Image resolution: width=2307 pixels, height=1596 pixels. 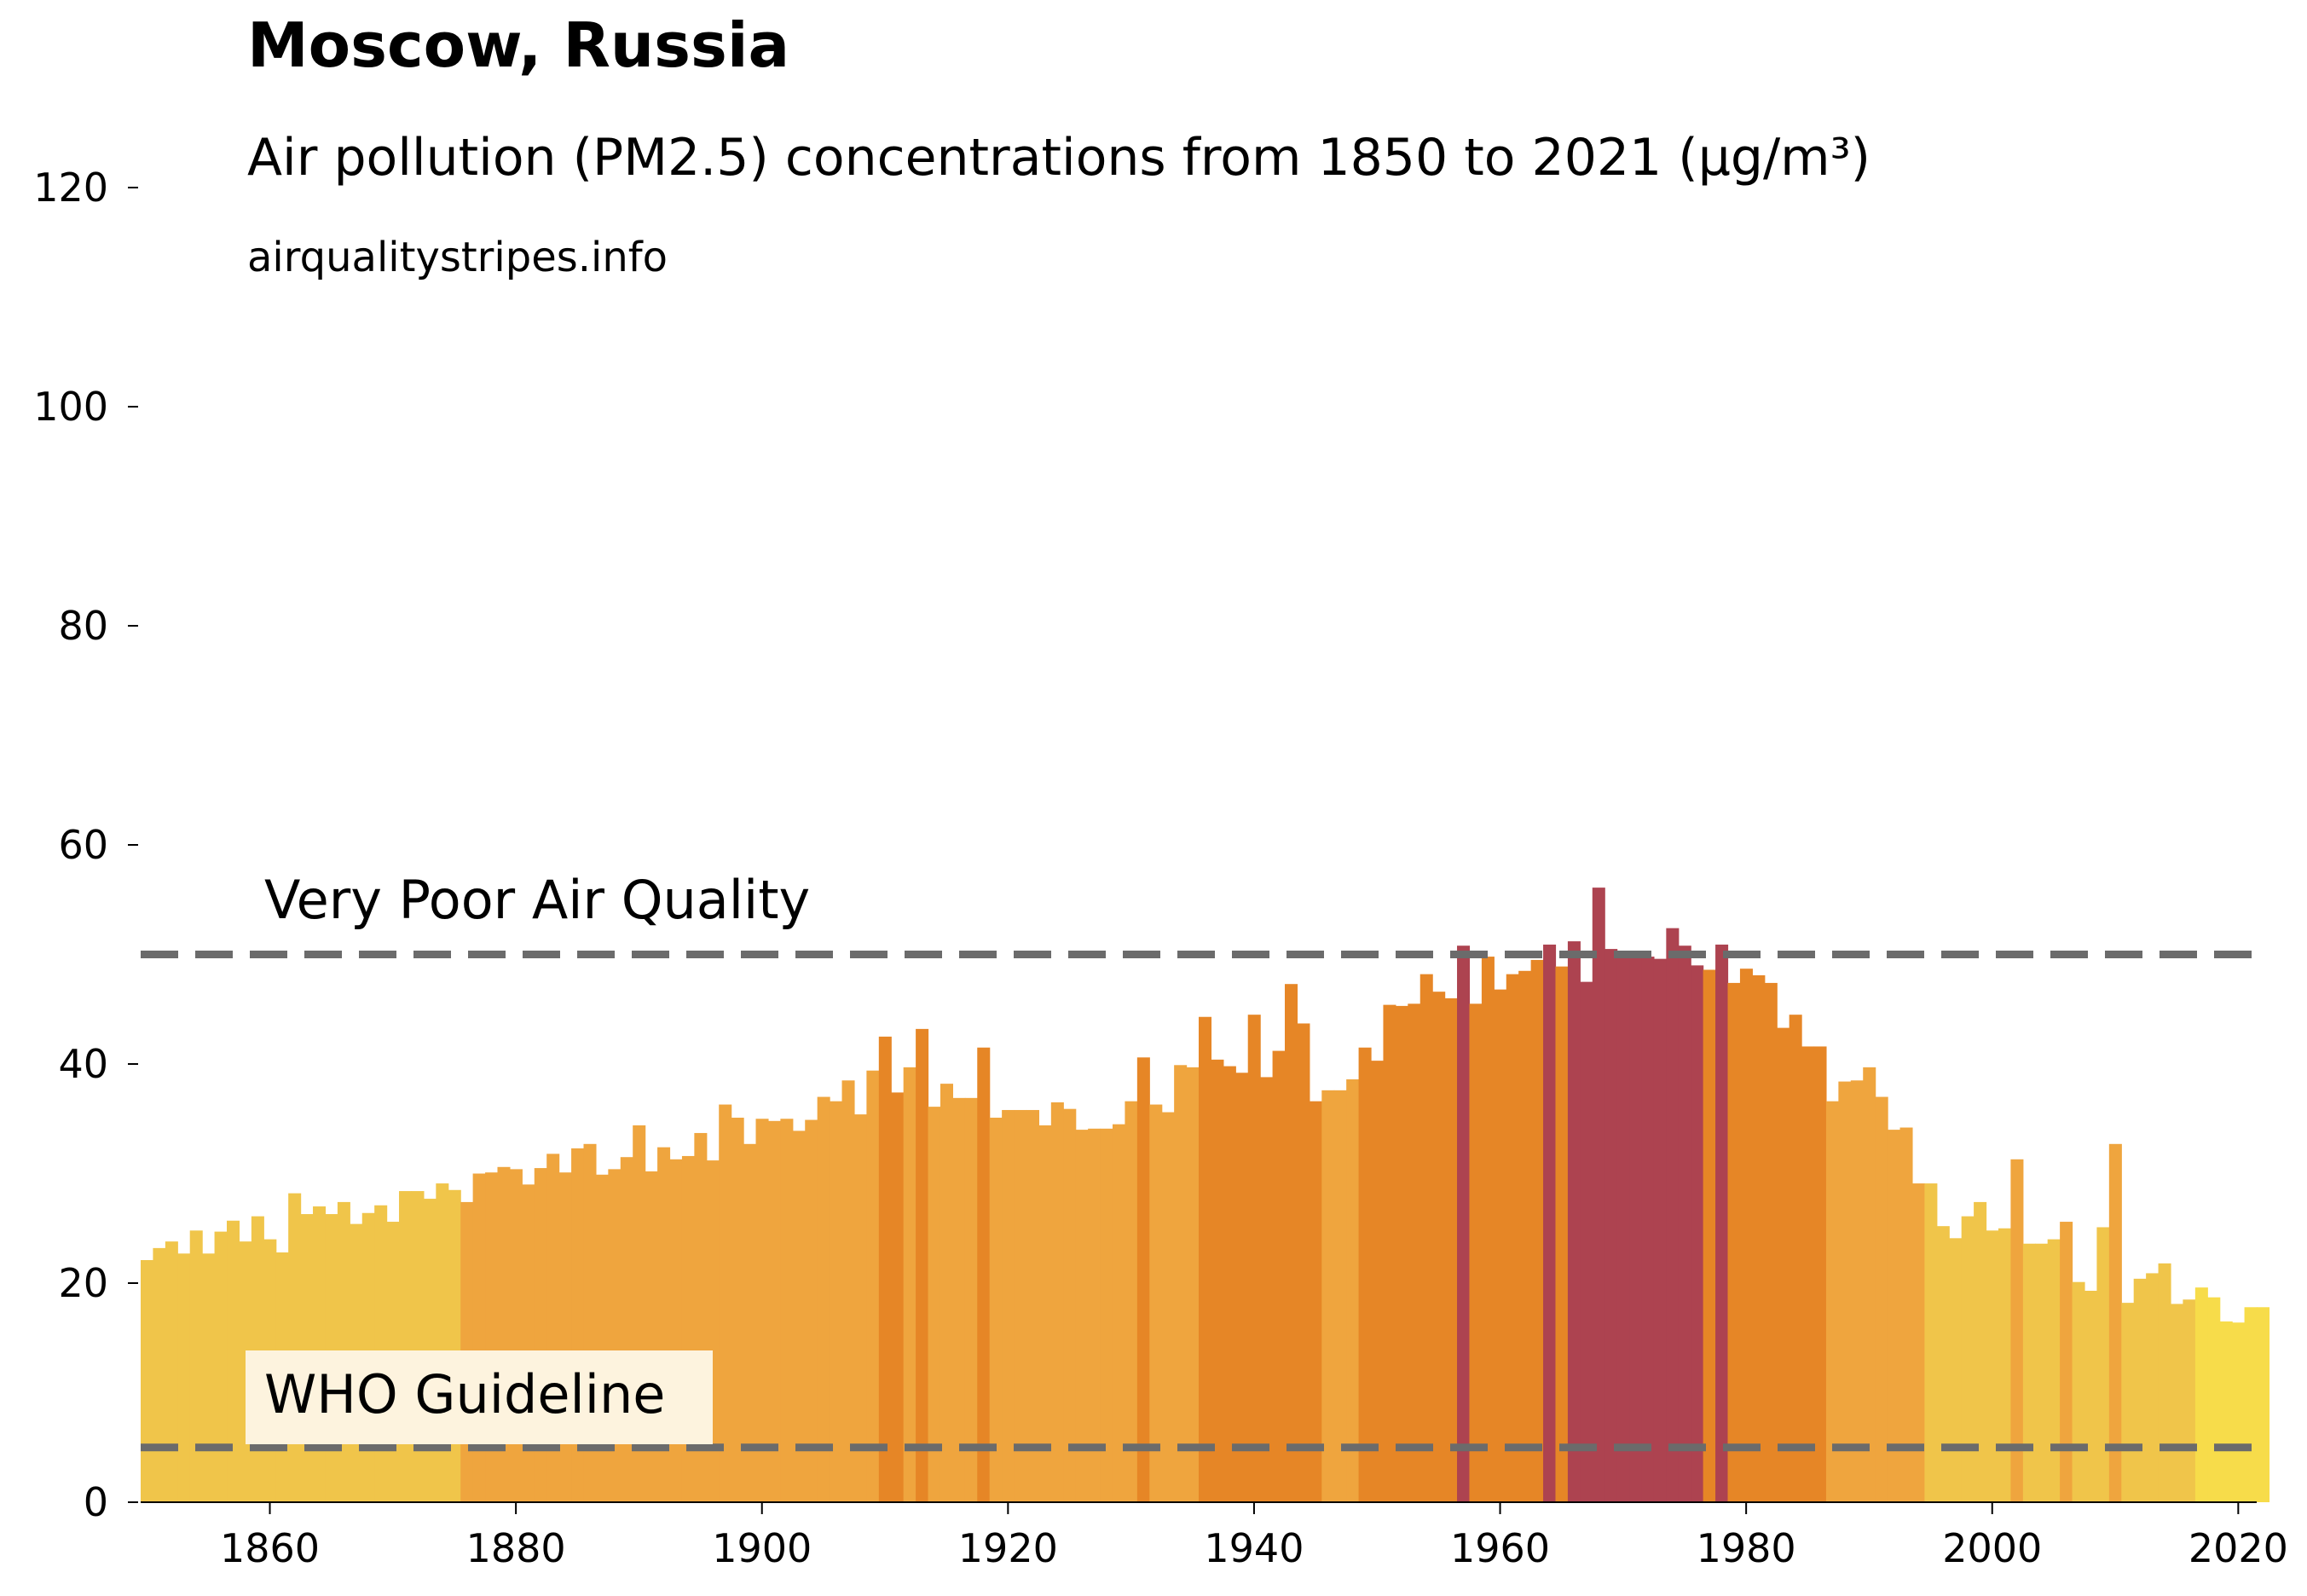 I want to click on bar-2003, so click(x=2029, y=1372).